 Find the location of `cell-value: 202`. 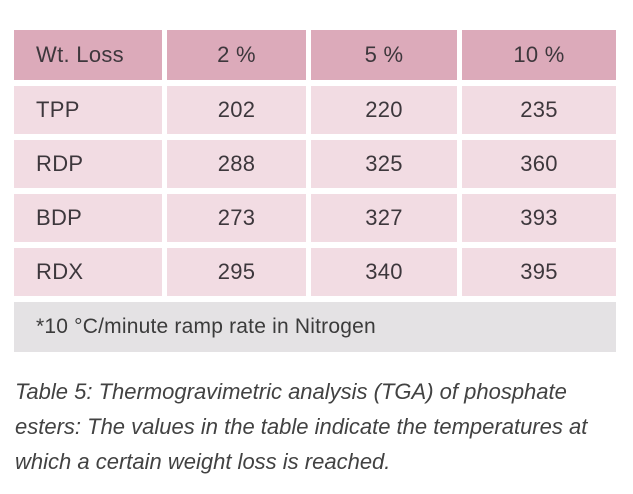

cell-value: 202 is located at coordinates (236, 110).